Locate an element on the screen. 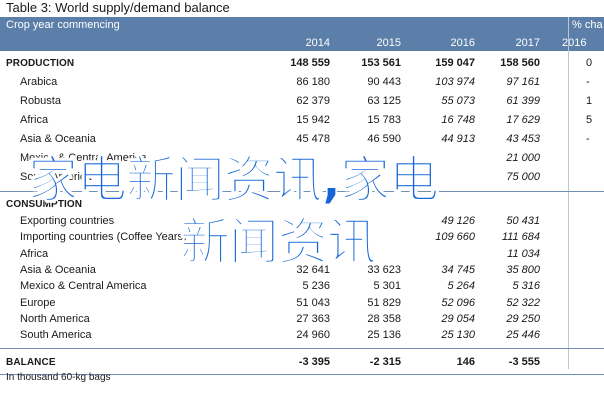  cell-value: 159 047 is located at coordinates (455, 63).